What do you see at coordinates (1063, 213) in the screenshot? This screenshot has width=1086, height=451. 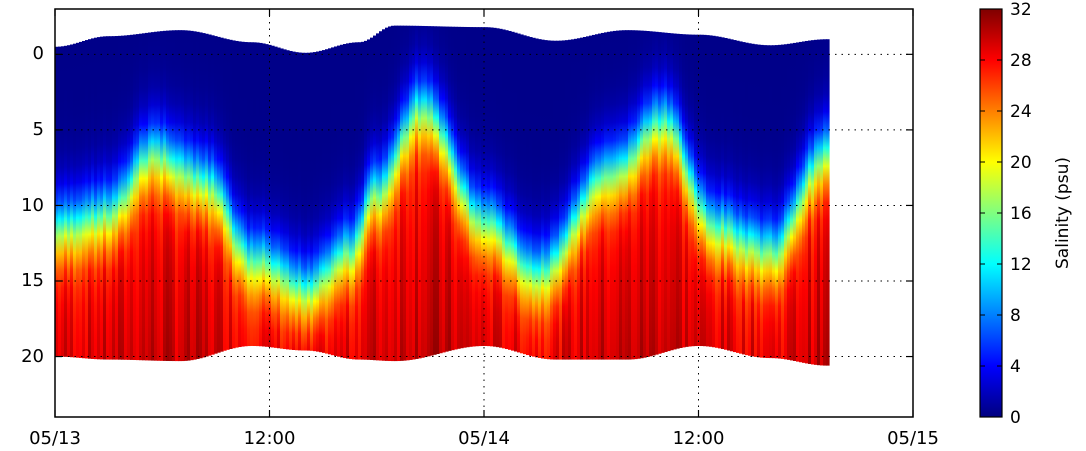 I see `colorbar-title: Salinity (psu)` at bounding box center [1063, 213].